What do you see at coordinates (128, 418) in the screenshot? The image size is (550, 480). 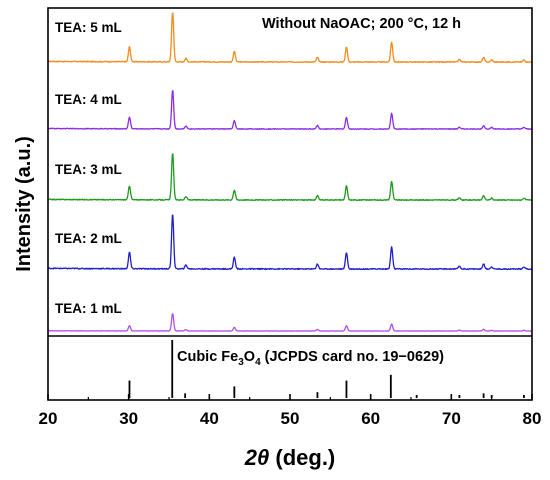 I see `x-tick-label: 30` at bounding box center [128, 418].